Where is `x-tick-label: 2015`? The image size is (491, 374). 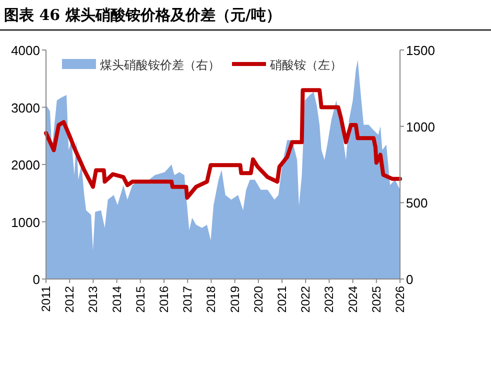
x-tick-label: 2015 is located at coordinates (140, 299).